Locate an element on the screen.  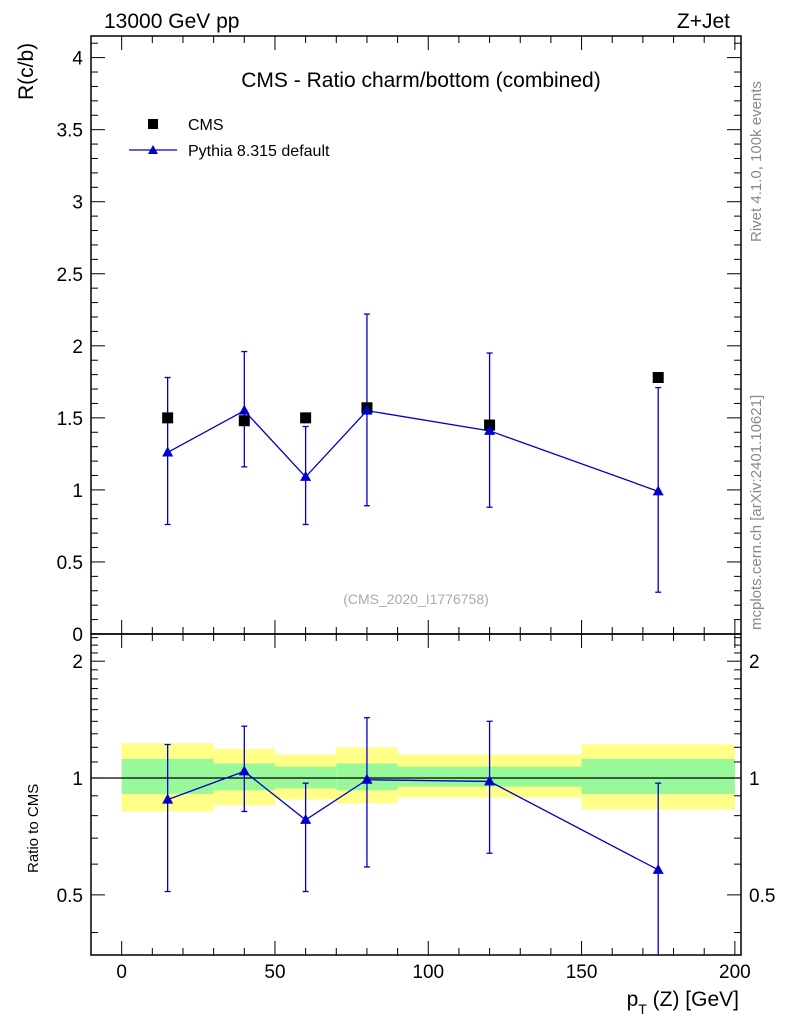
ratio-y-axis-label: Ratio to CMS is located at coordinates (33, 828).